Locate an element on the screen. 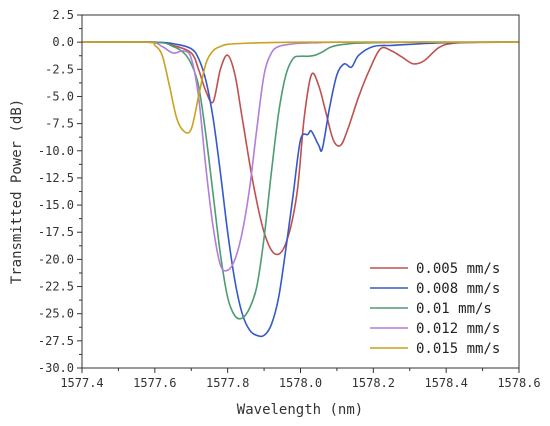 The image size is (550, 426). legend-label: 0.01 mm/s is located at coordinates (454, 309).